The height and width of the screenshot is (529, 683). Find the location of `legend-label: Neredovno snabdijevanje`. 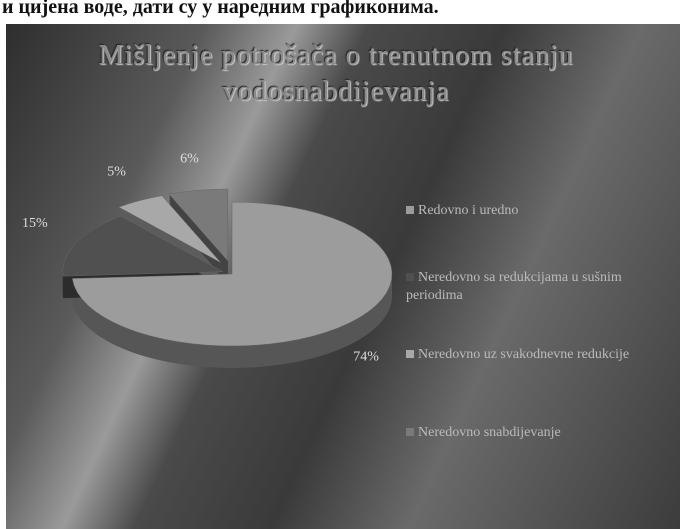

legend-label: Neredovno snabdijevanje is located at coordinates (489, 432).